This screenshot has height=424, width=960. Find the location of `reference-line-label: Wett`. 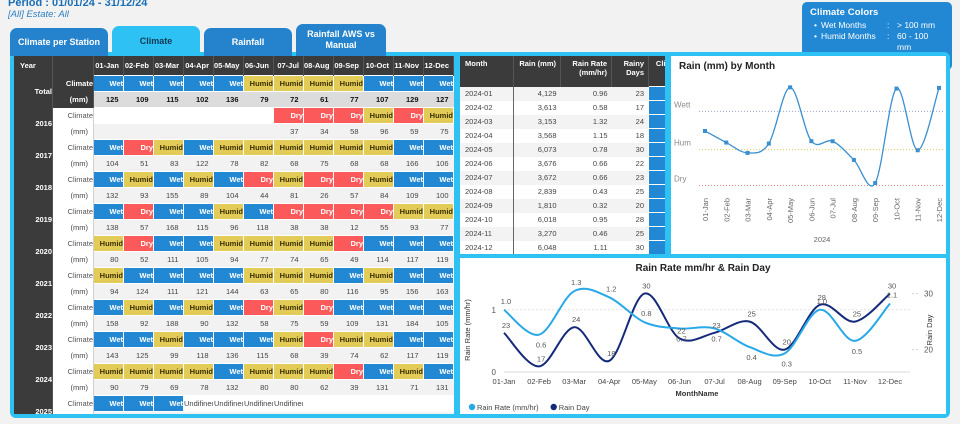

reference-line-label: Wett is located at coordinates (682, 104).